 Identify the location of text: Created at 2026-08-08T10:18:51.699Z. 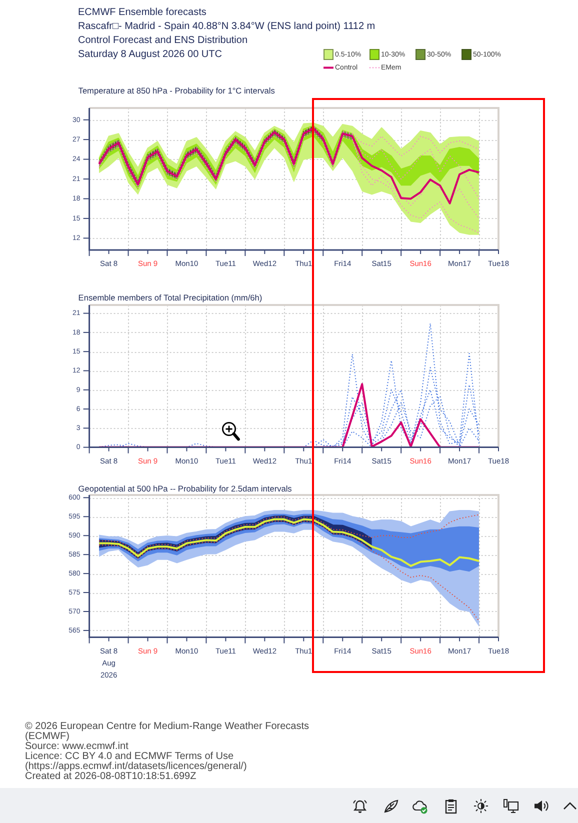
(110, 776).